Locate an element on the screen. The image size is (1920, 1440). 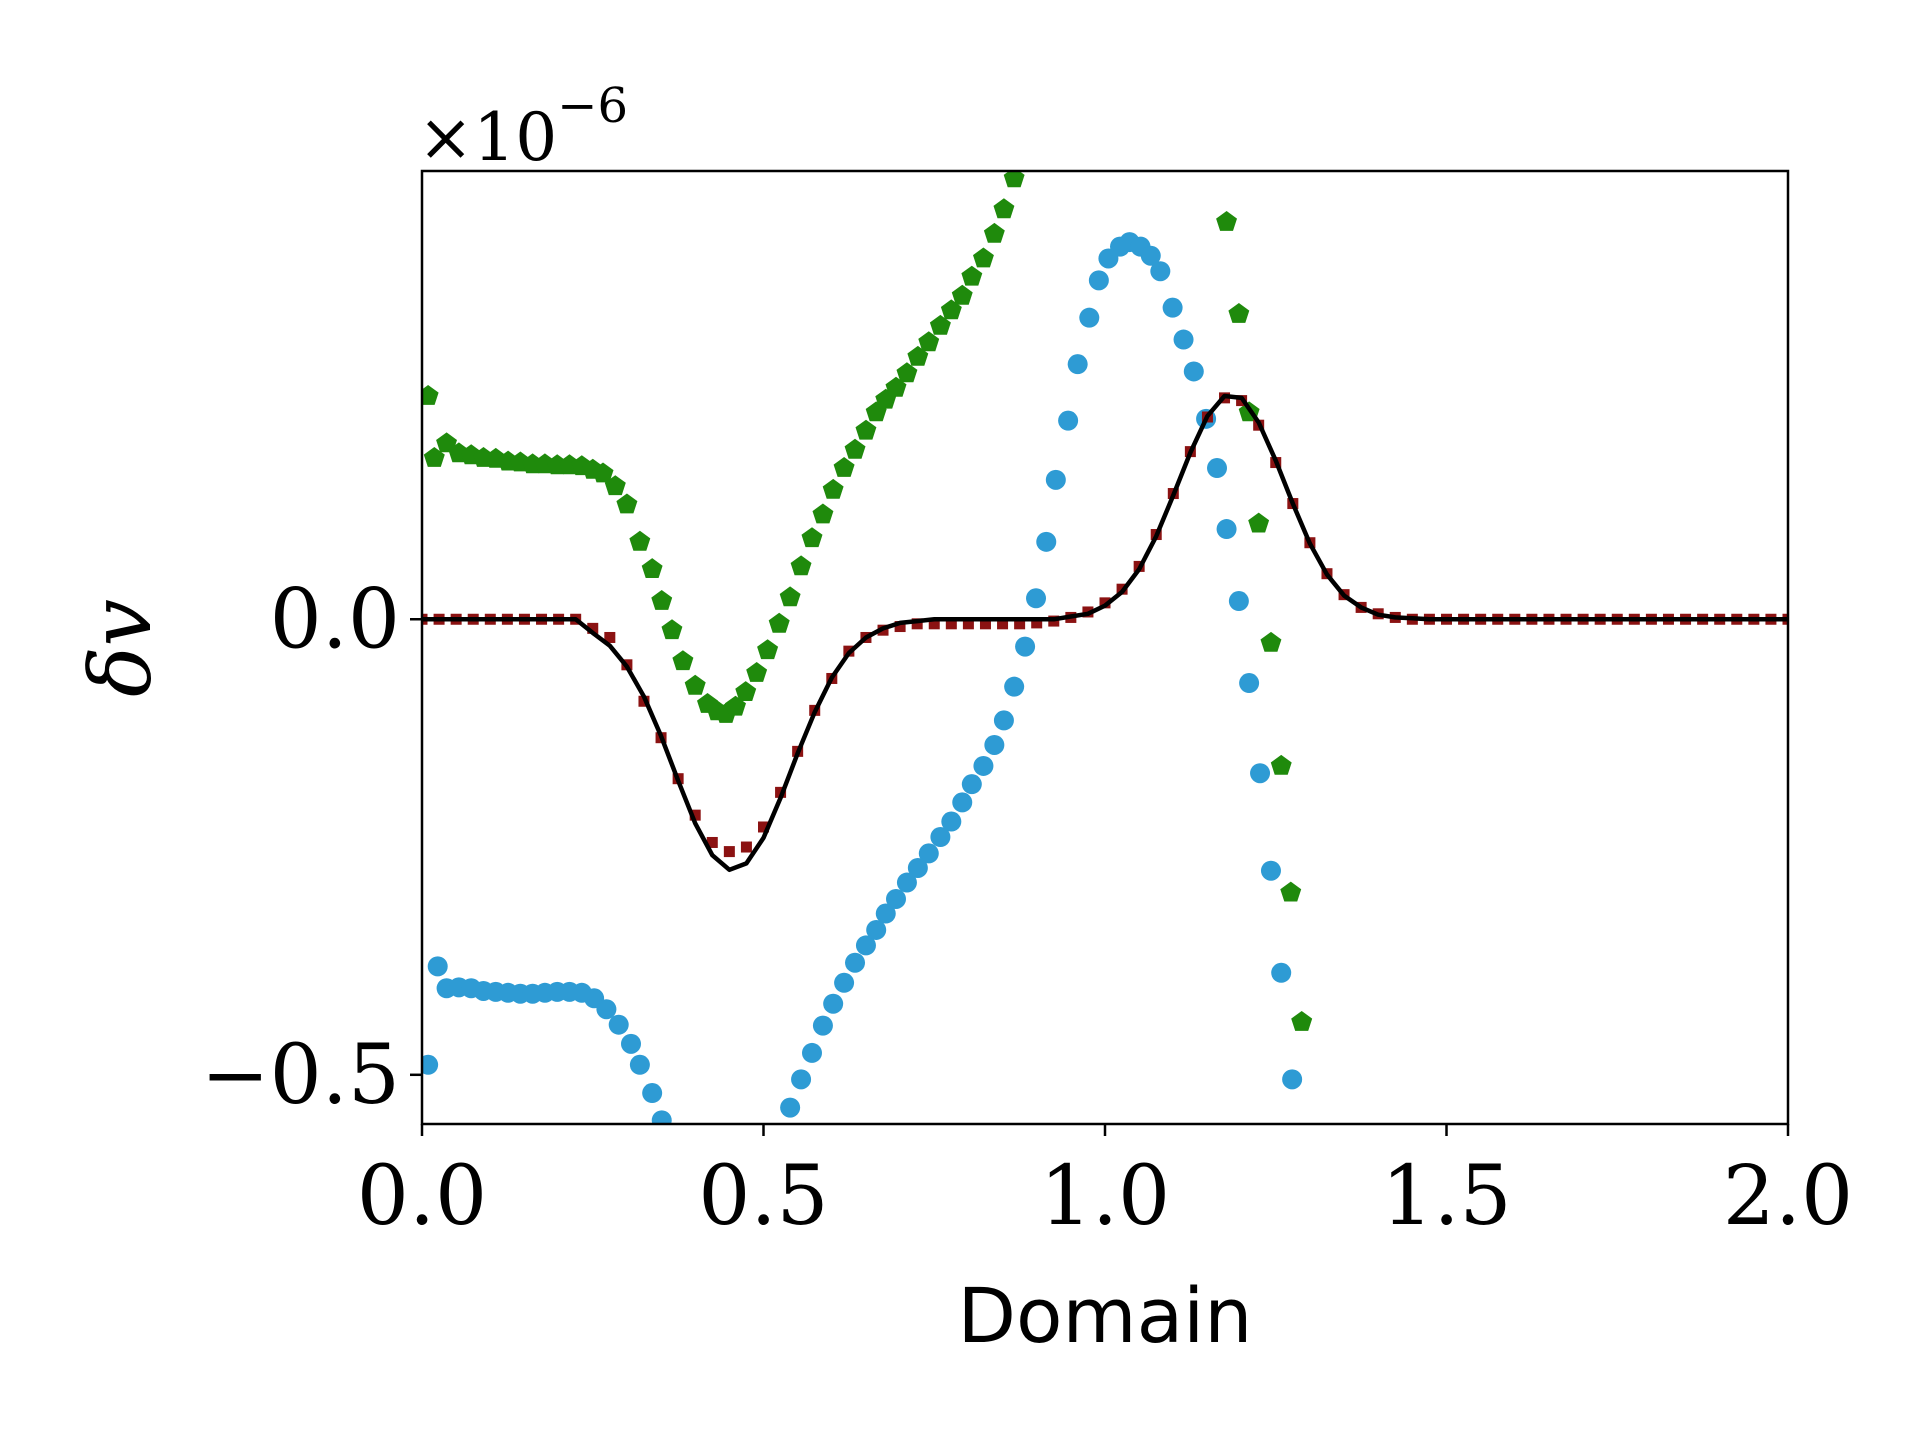
y-offset-text: ×10⁻⁶ is located at coordinates (523, 127).